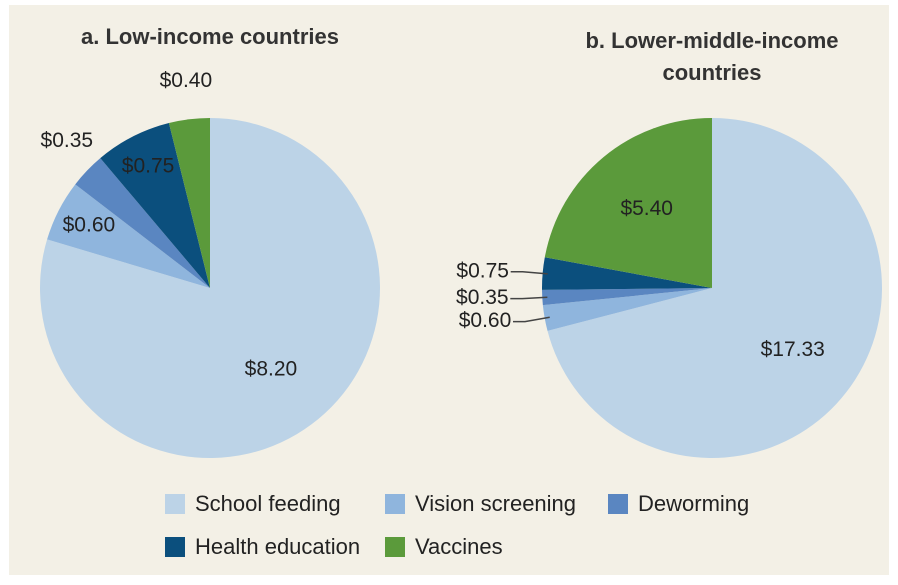 The width and height of the screenshot is (898, 585). I want to click on legend-item: Deworming, so click(678, 504).